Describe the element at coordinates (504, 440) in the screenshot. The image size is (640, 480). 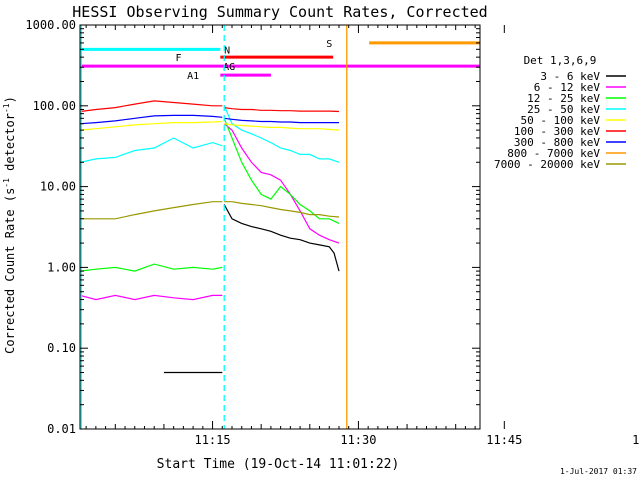
I see `x-tick-label: 11:45` at that location.